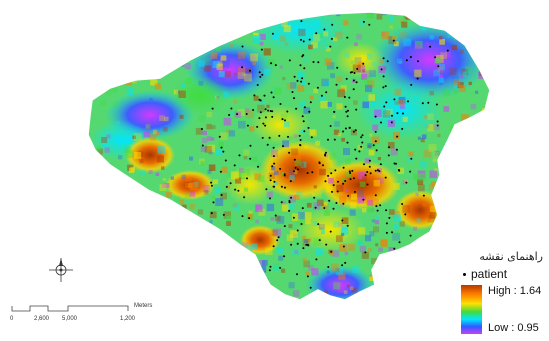  Describe the element at coordinates (143, 306) in the screenshot. I see `scale-unit: Meters` at that location.